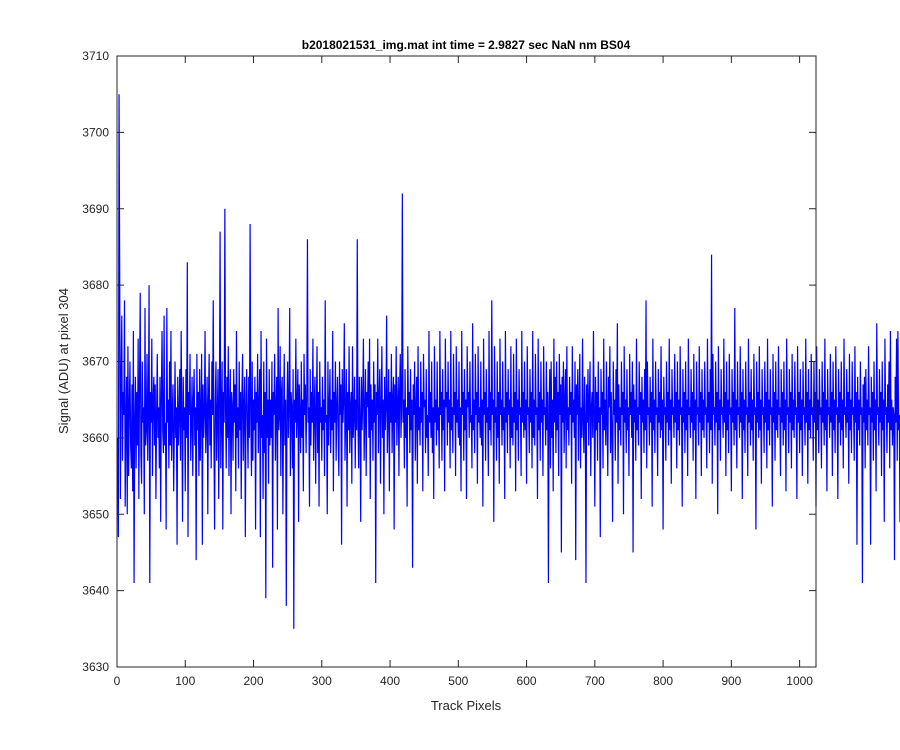 This screenshot has width=900, height=750. What do you see at coordinates (731, 681) in the screenshot?
I see `x-tick-label: 900` at bounding box center [731, 681].